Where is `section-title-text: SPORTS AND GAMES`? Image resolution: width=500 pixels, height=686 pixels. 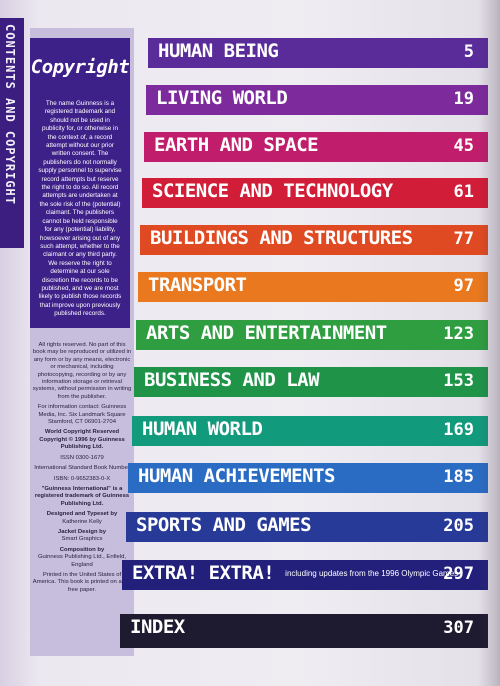 section-title-text: SPORTS AND GAMES is located at coordinates (224, 525).